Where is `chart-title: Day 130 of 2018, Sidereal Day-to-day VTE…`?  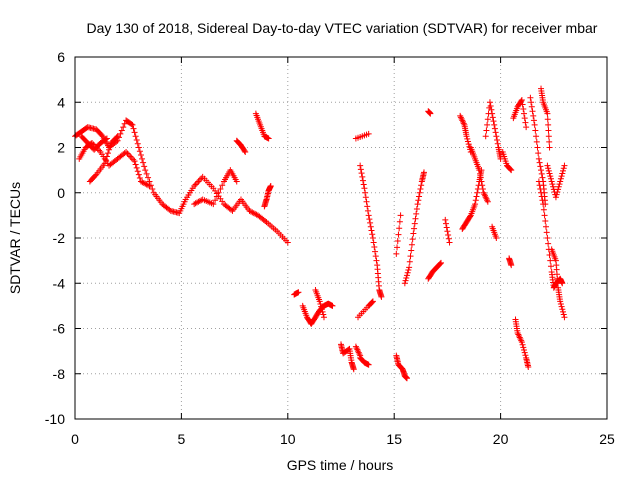
chart-title: Day 130 of 2018, Sidereal Day-to-day VTE… is located at coordinates (342, 28).